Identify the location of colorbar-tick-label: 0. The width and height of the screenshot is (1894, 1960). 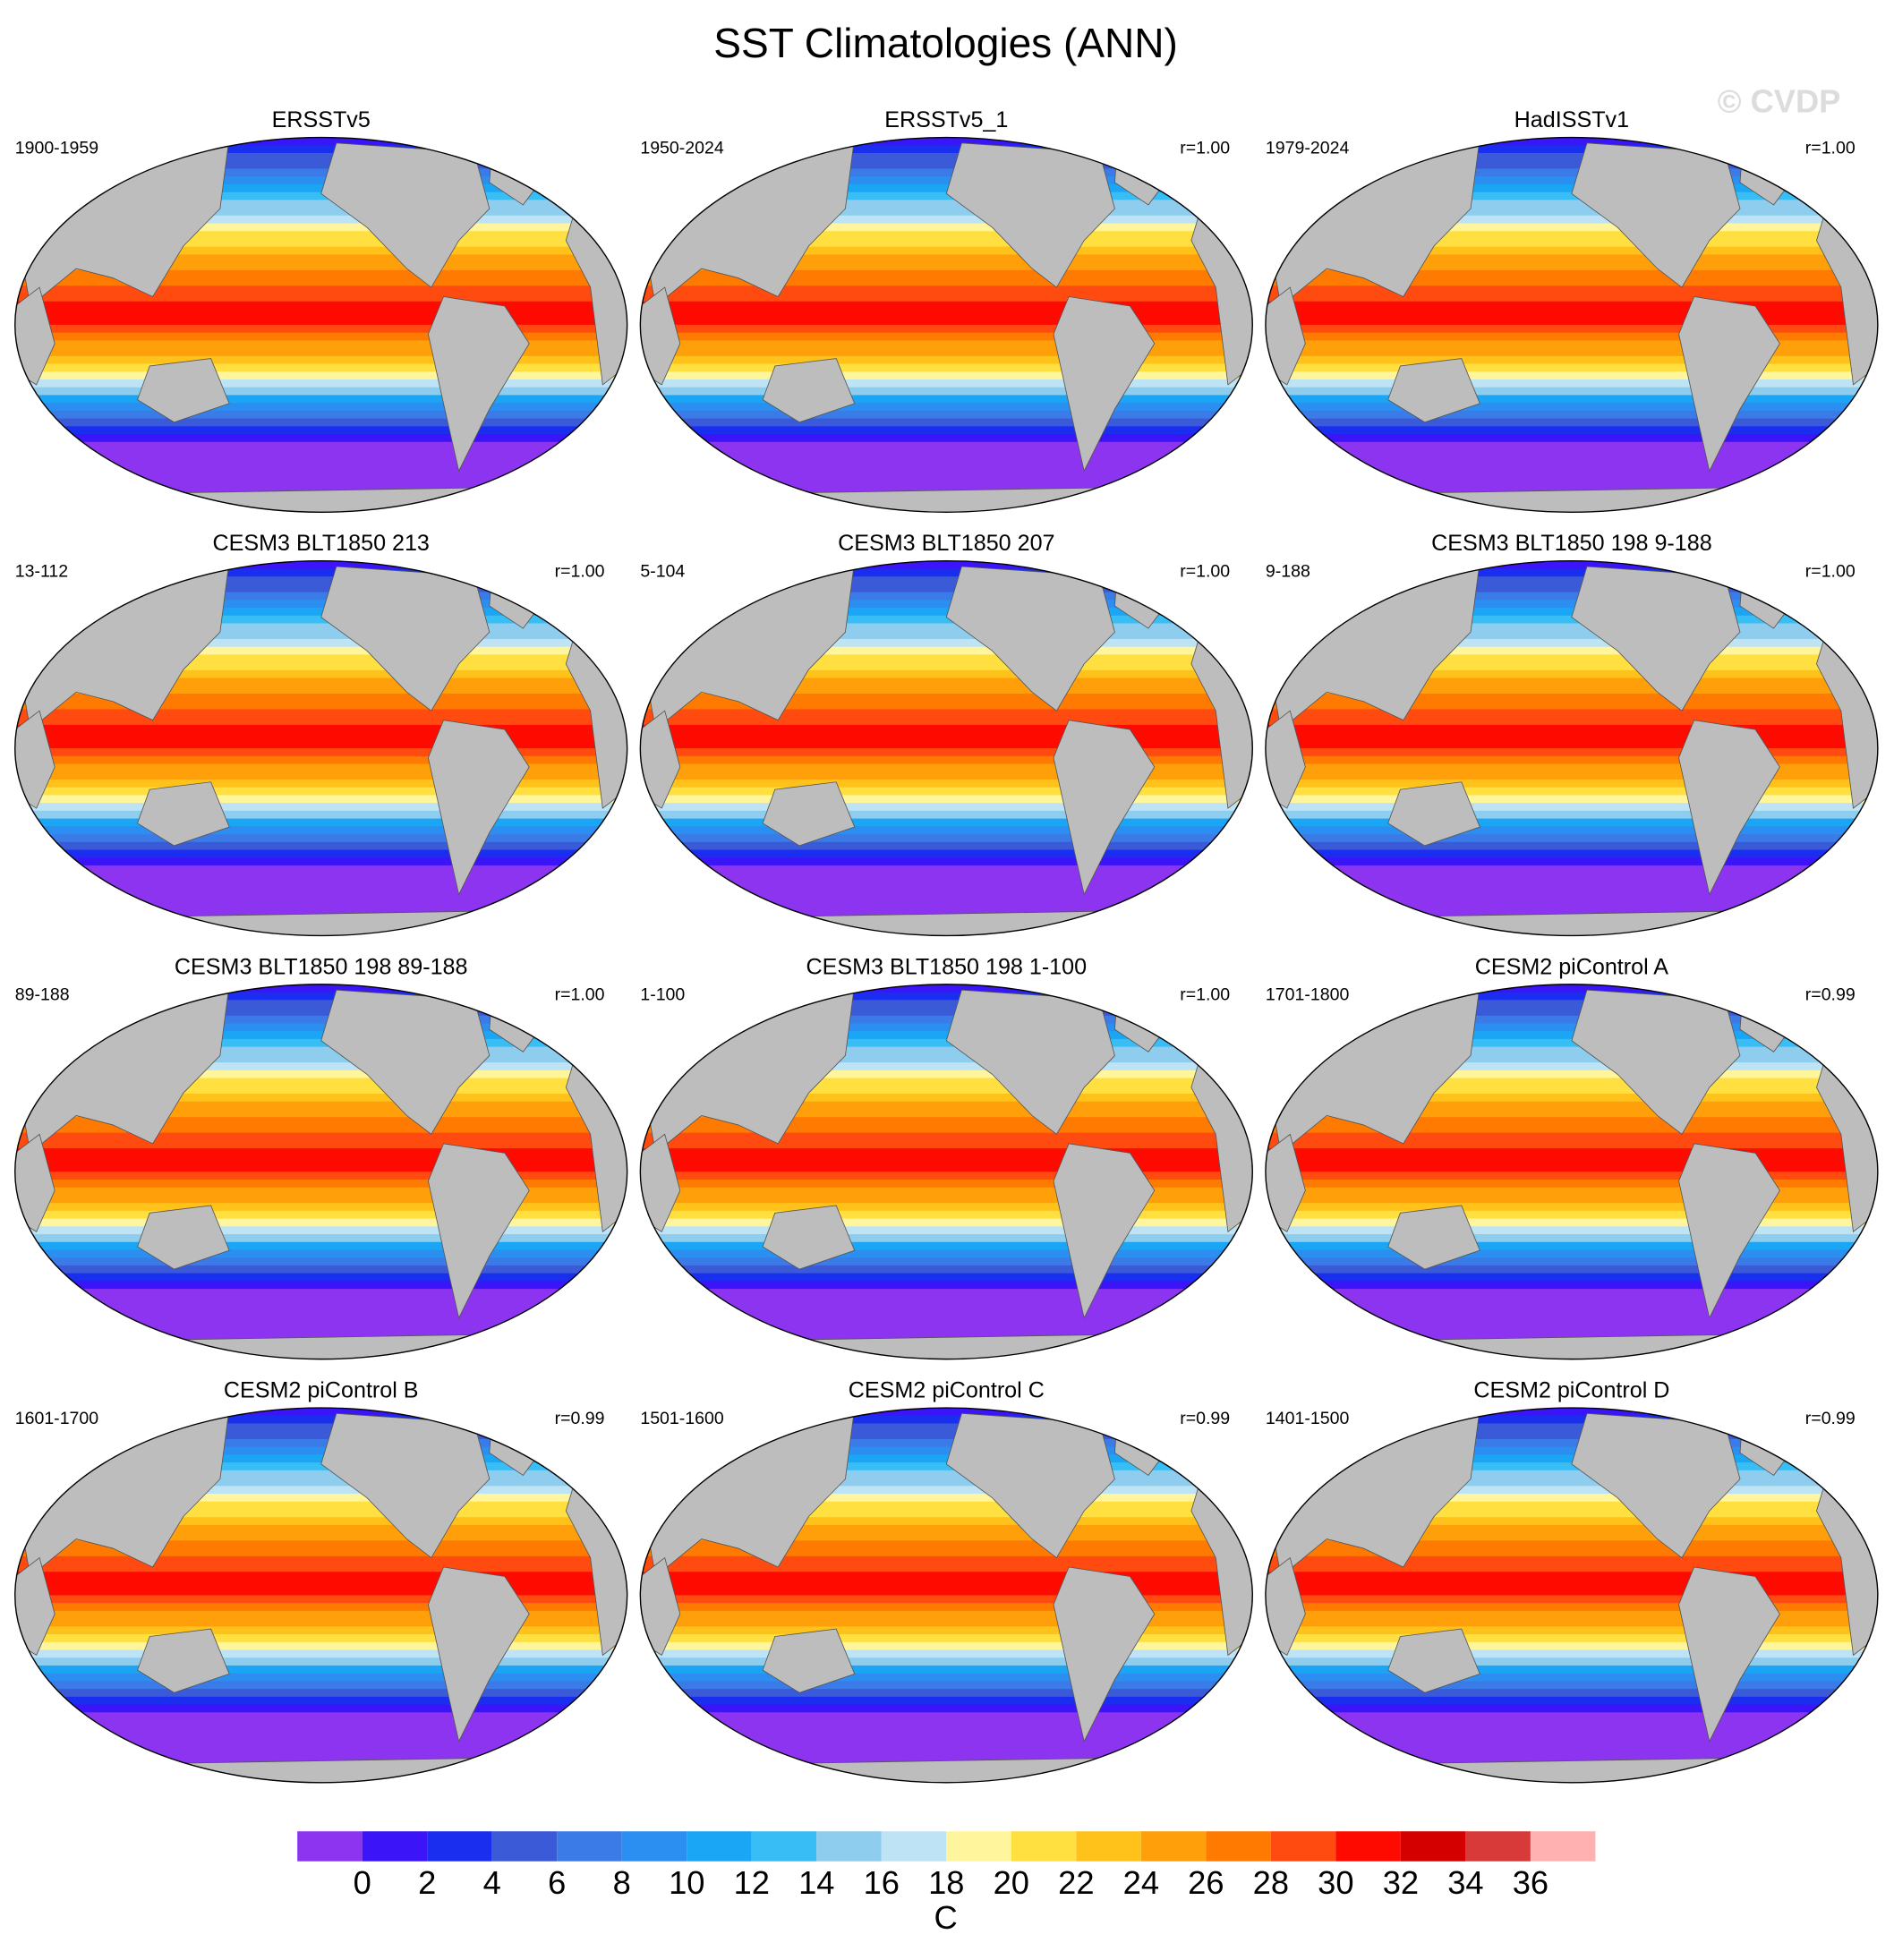
(363, 1882).